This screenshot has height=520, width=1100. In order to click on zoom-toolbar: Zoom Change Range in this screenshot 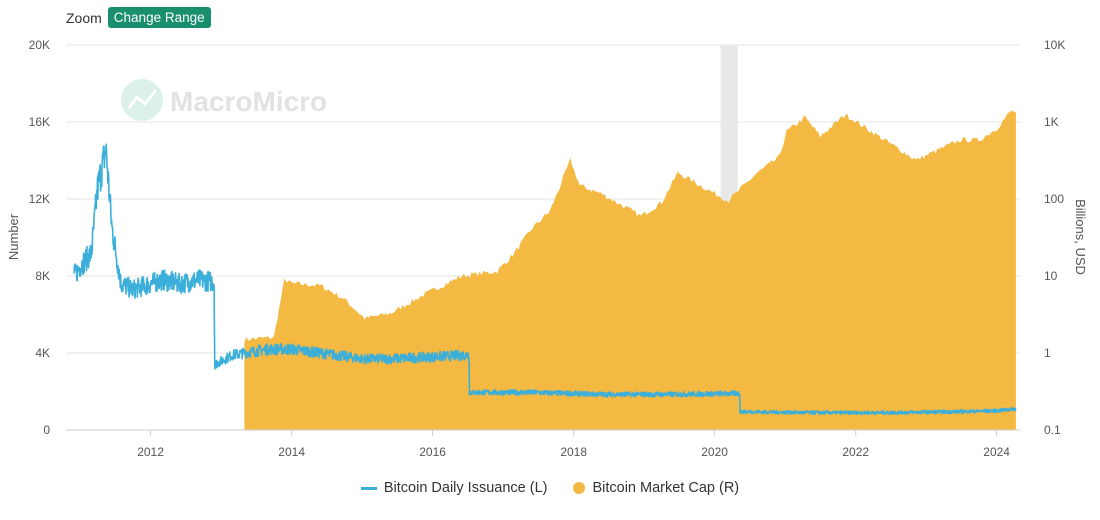, I will do `click(138, 17)`.